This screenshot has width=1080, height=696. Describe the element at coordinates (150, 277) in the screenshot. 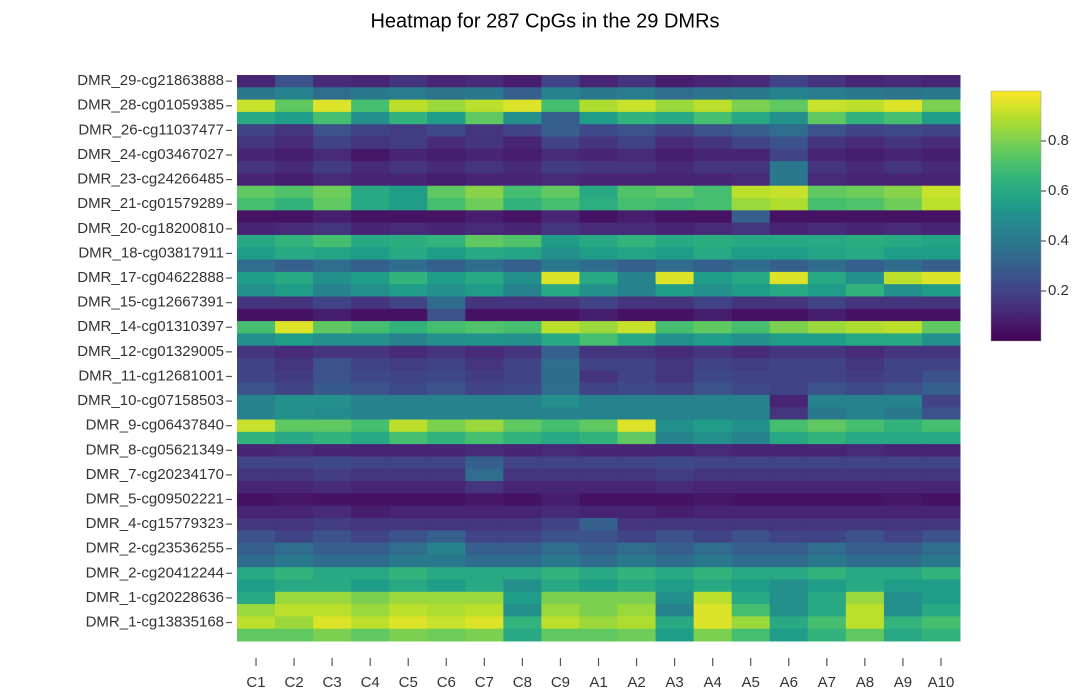

I see `y-tick-label: DMR_17-cg04622888` at that location.